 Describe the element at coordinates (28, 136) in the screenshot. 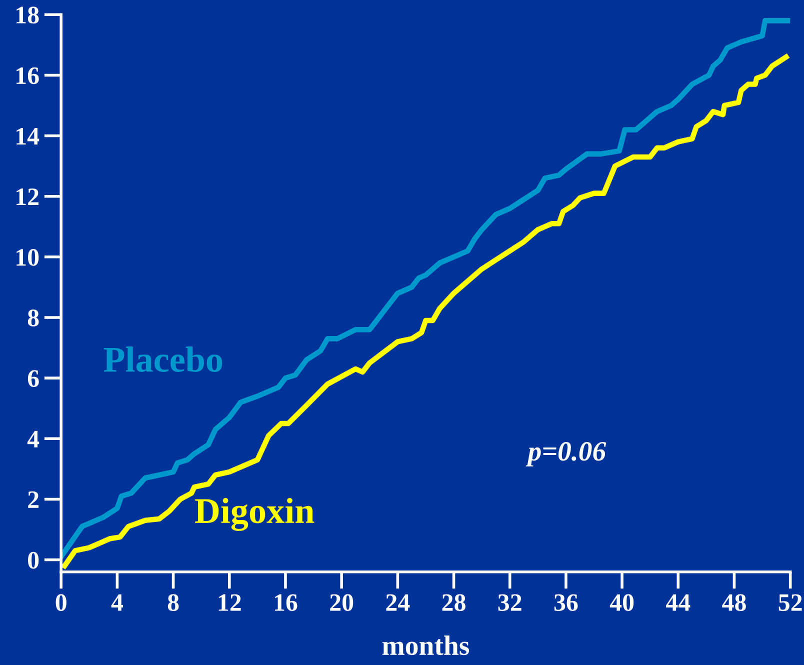

I see `y-tick-label: 14` at that location.